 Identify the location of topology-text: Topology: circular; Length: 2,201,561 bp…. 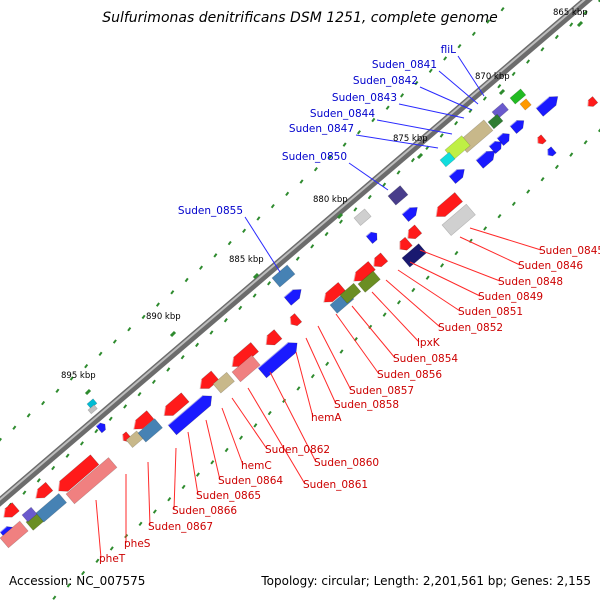
(426, 581).